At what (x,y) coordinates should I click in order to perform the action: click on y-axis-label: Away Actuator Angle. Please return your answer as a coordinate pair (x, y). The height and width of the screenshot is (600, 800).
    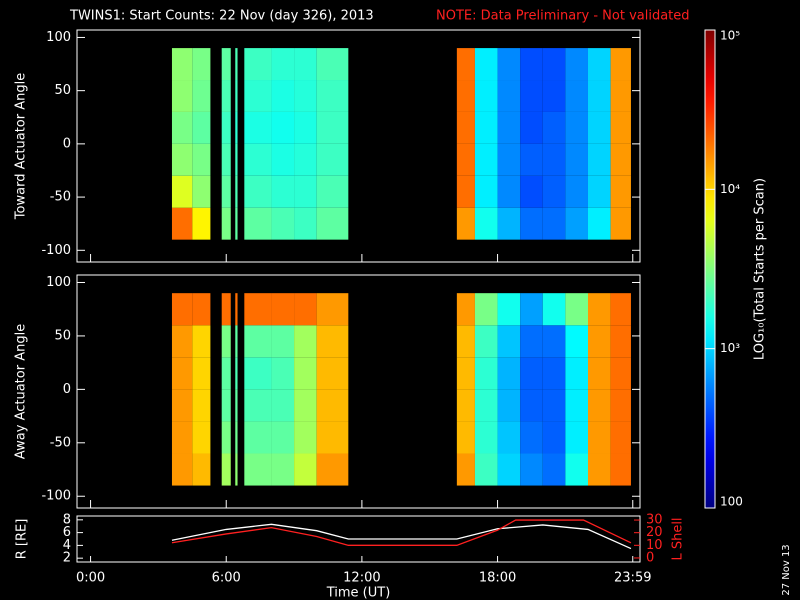
    Looking at the image, I should click on (21, 391).